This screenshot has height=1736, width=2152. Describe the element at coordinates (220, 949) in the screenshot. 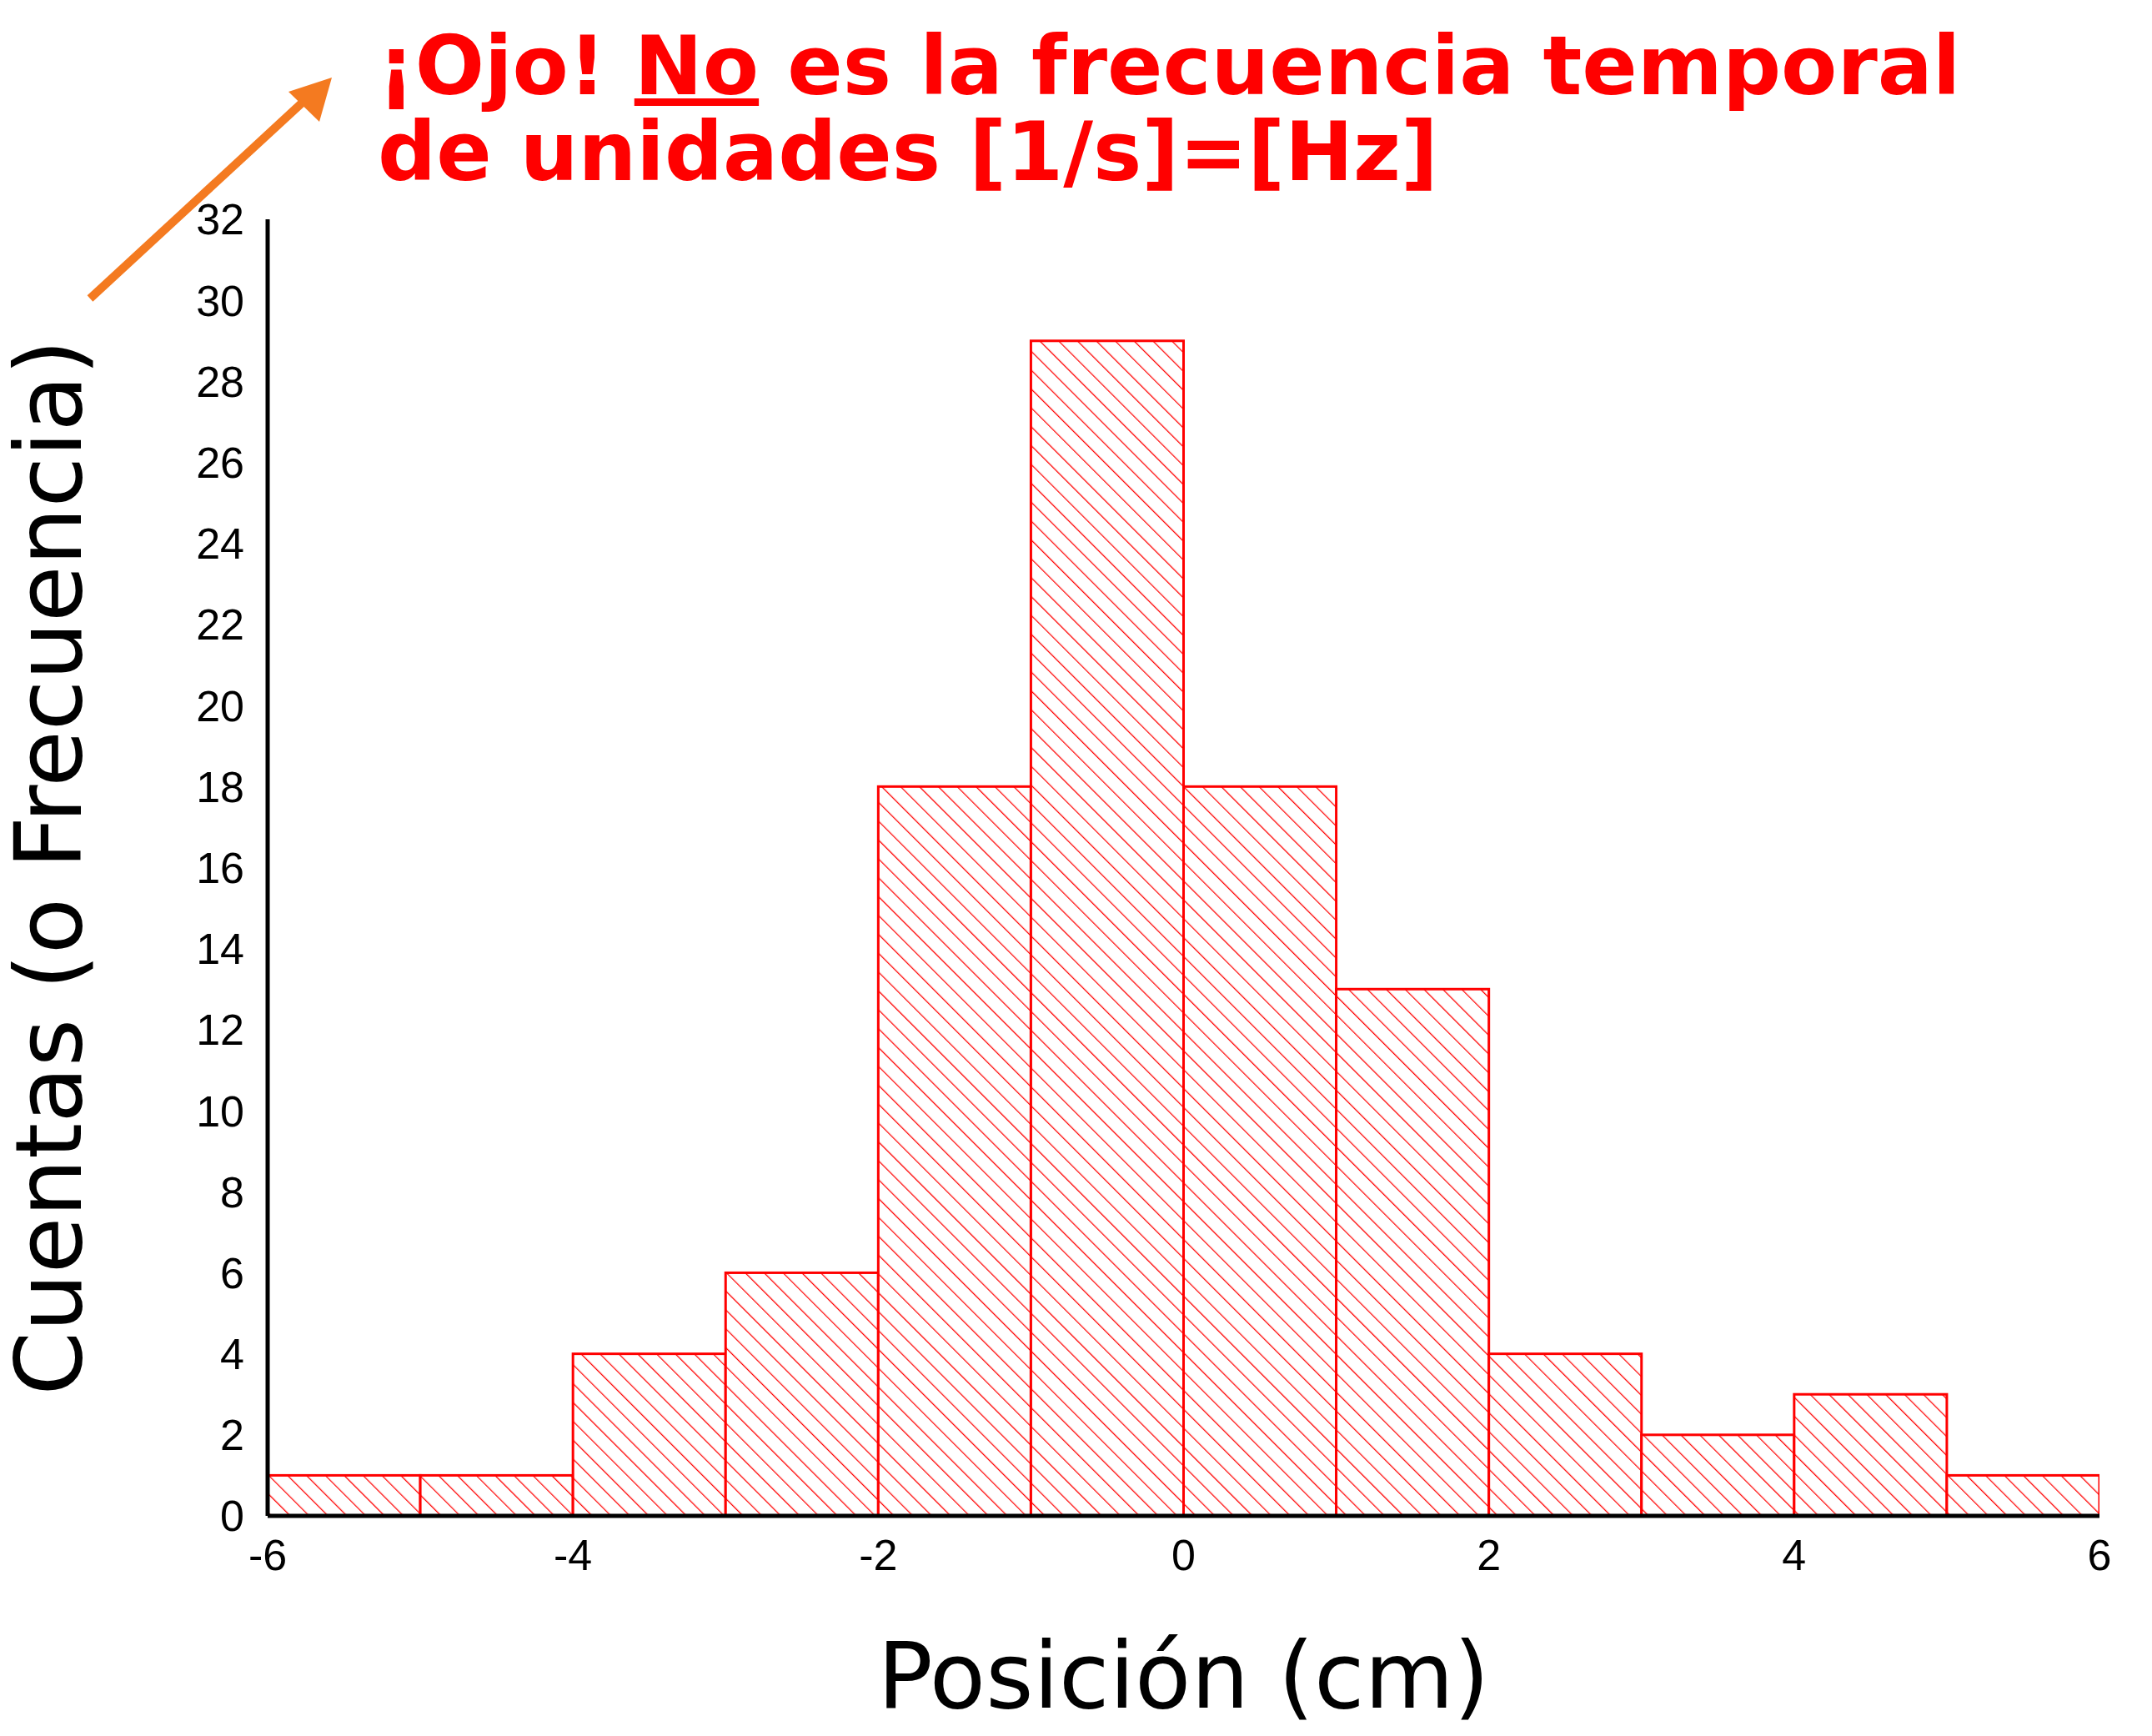

I see `y-tick-label: 14` at that location.